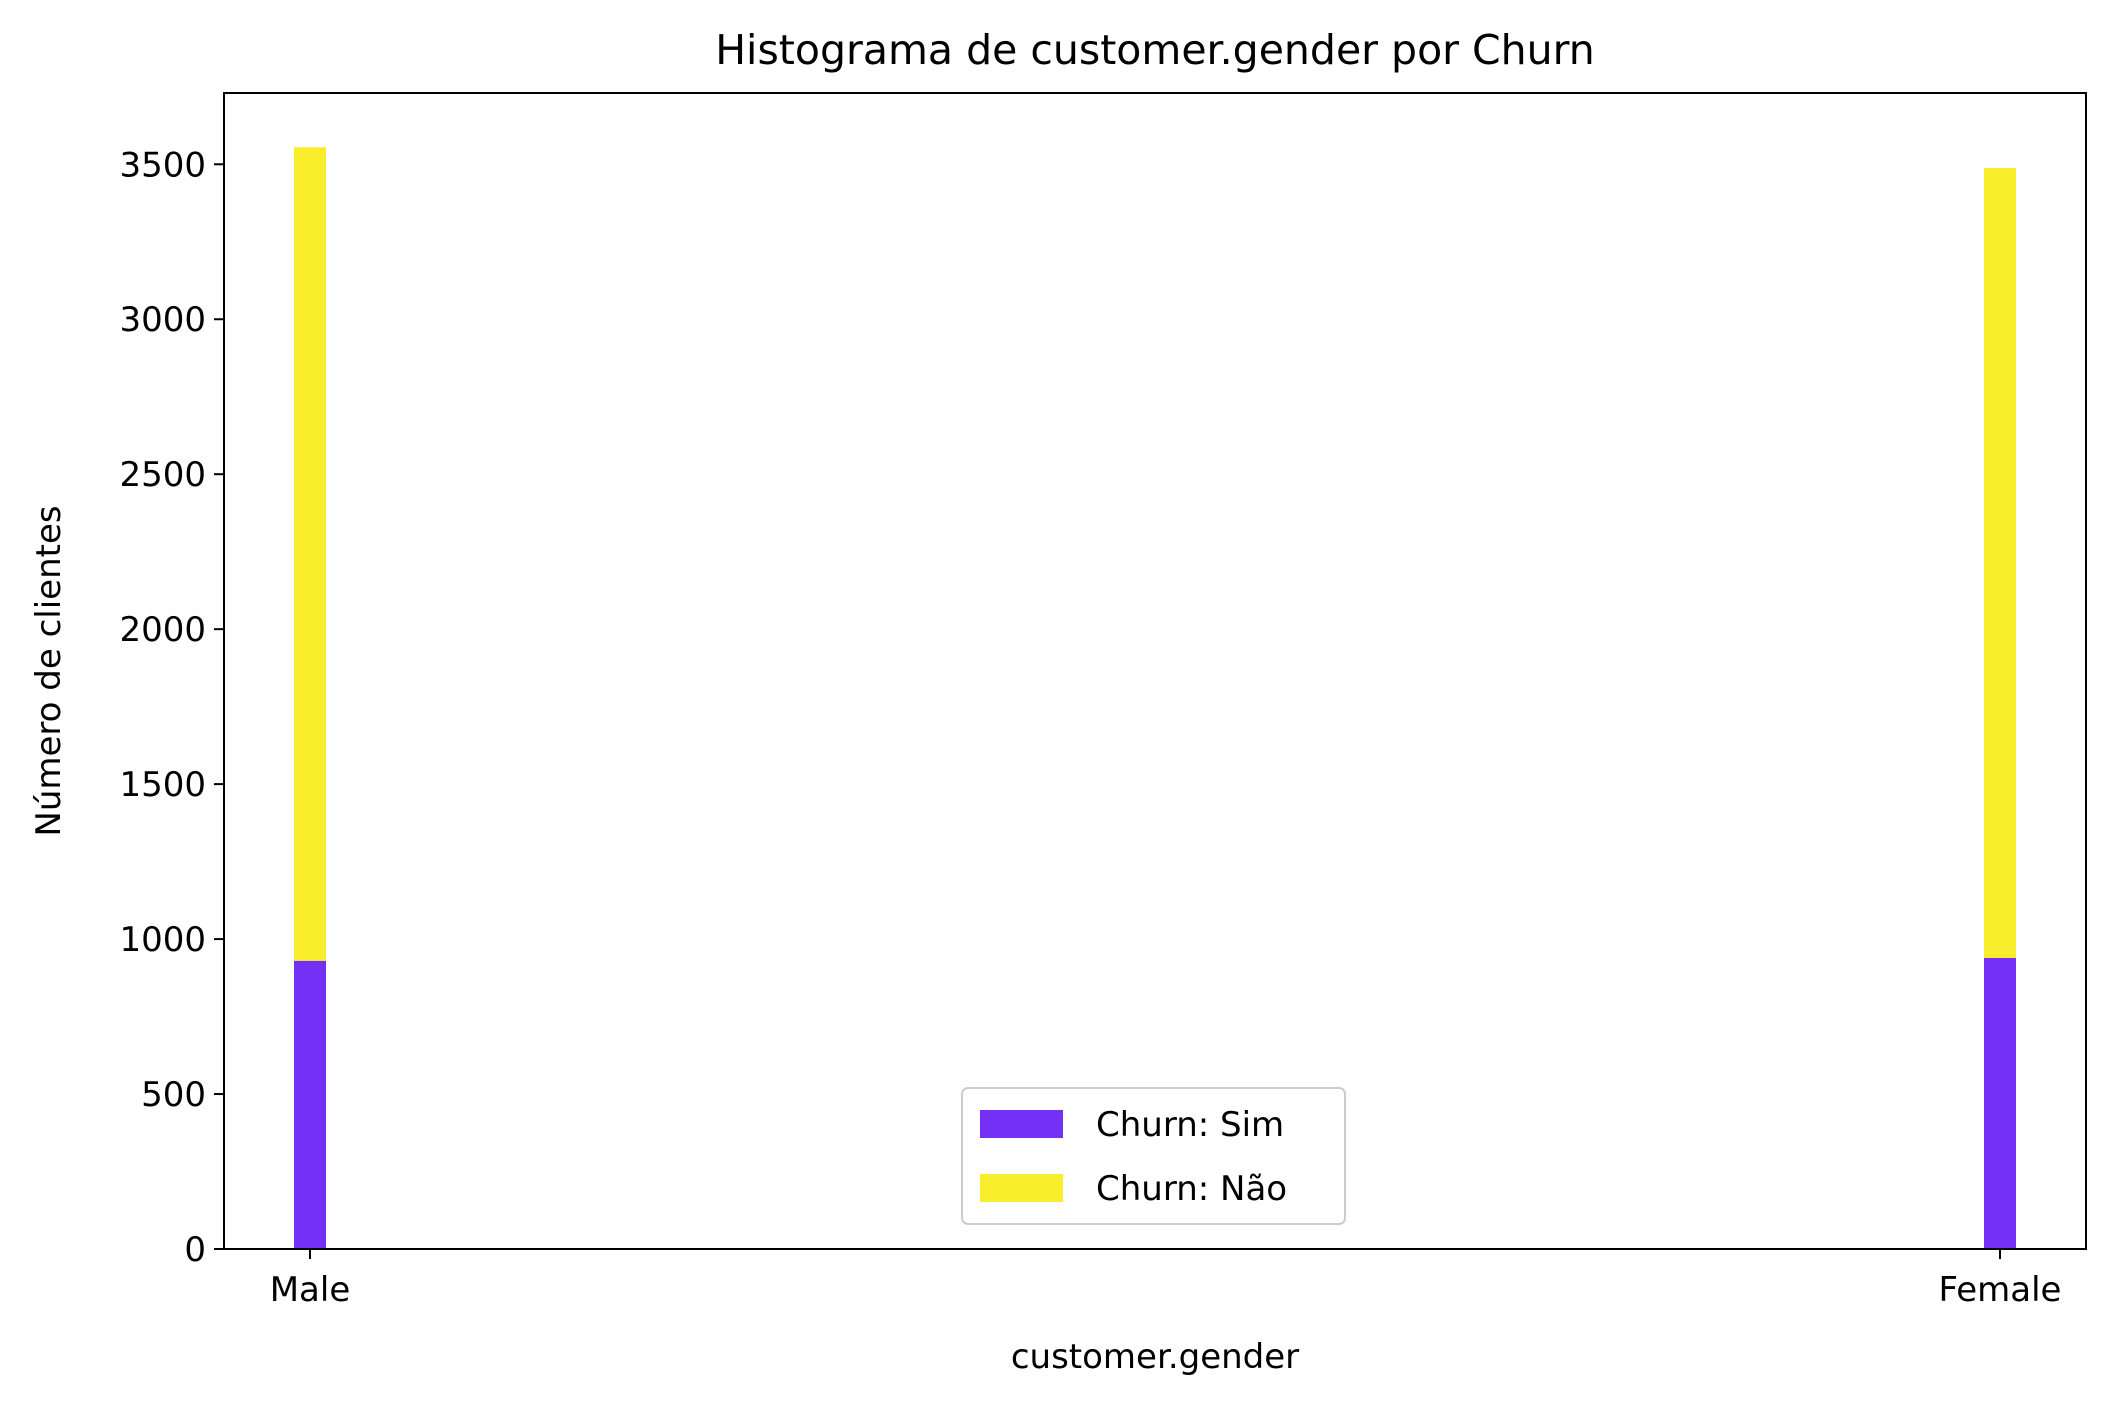  I want to click on x-tick-label-male: Male, so click(310, 1290).